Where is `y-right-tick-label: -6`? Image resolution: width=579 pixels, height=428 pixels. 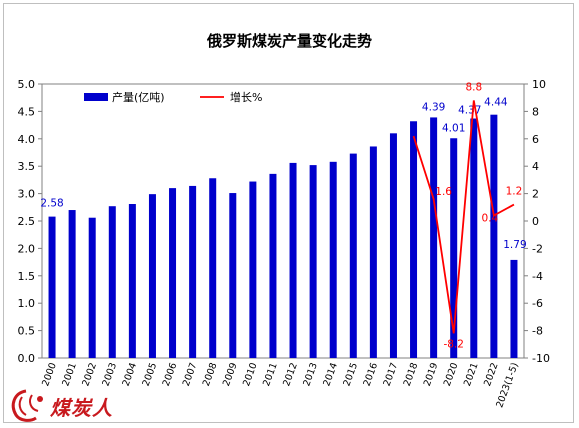
y-right-tick-label: -6 is located at coordinates (537, 303).